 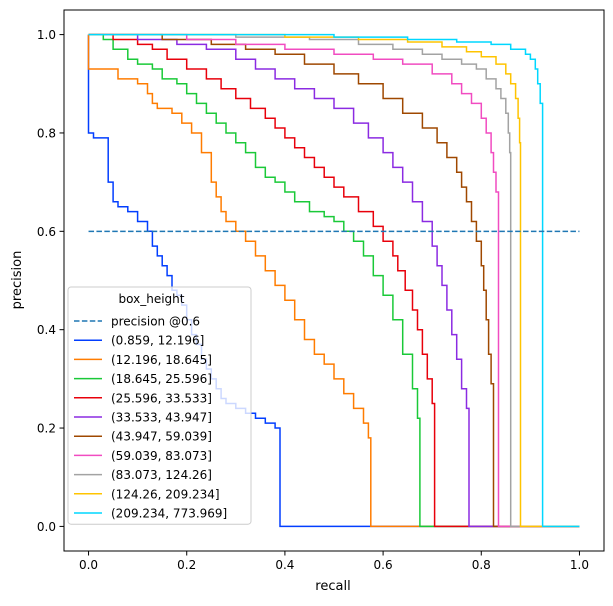 I want to click on x-tick-label: 0.4, so click(x=284, y=565).